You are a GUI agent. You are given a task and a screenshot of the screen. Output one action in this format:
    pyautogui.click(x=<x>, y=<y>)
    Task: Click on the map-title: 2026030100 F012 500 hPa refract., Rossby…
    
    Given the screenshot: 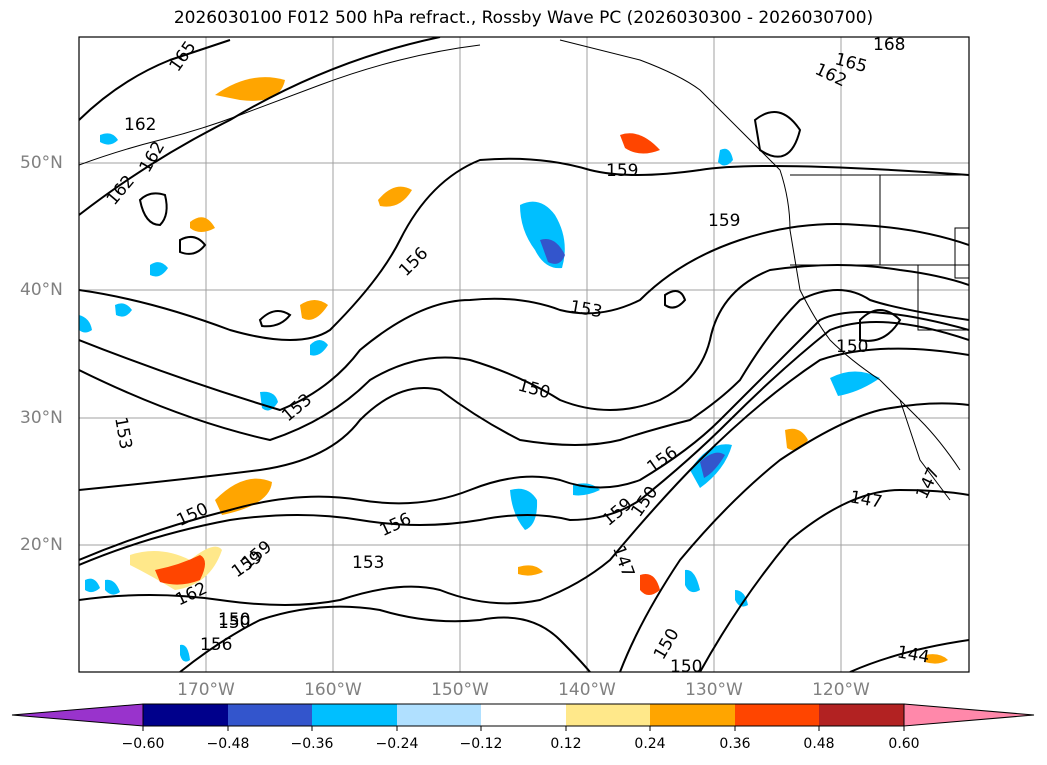 What is the action you would take?
    pyautogui.click(x=523, y=18)
    